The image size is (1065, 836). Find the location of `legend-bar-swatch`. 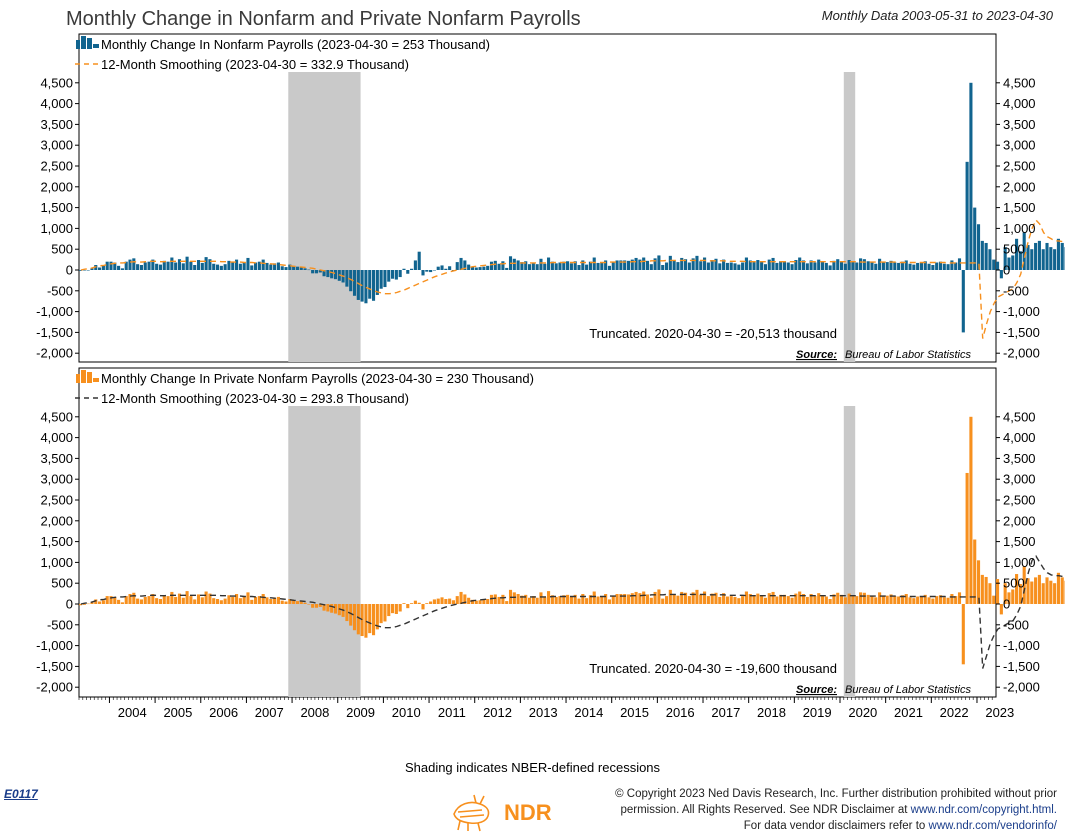

legend-bar-swatch is located at coordinates (96, 46).